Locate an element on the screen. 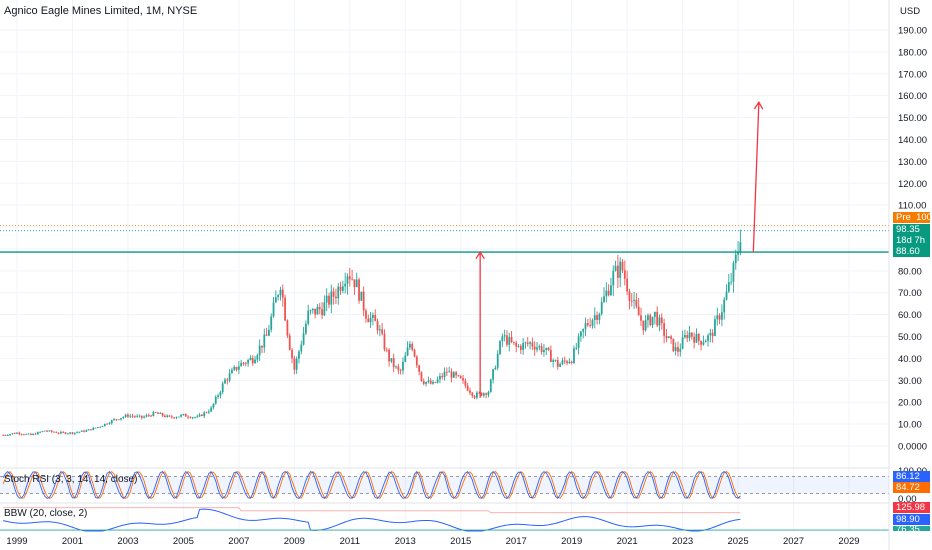 The image size is (932, 550). price-tick-label: 140.00 is located at coordinates (912, 140).